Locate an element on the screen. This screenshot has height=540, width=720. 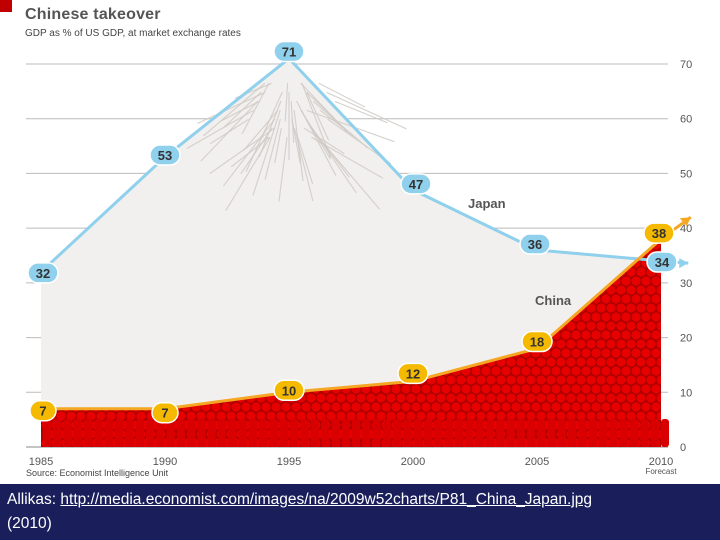
x-tick-label: 1985 is located at coordinates (41, 462).